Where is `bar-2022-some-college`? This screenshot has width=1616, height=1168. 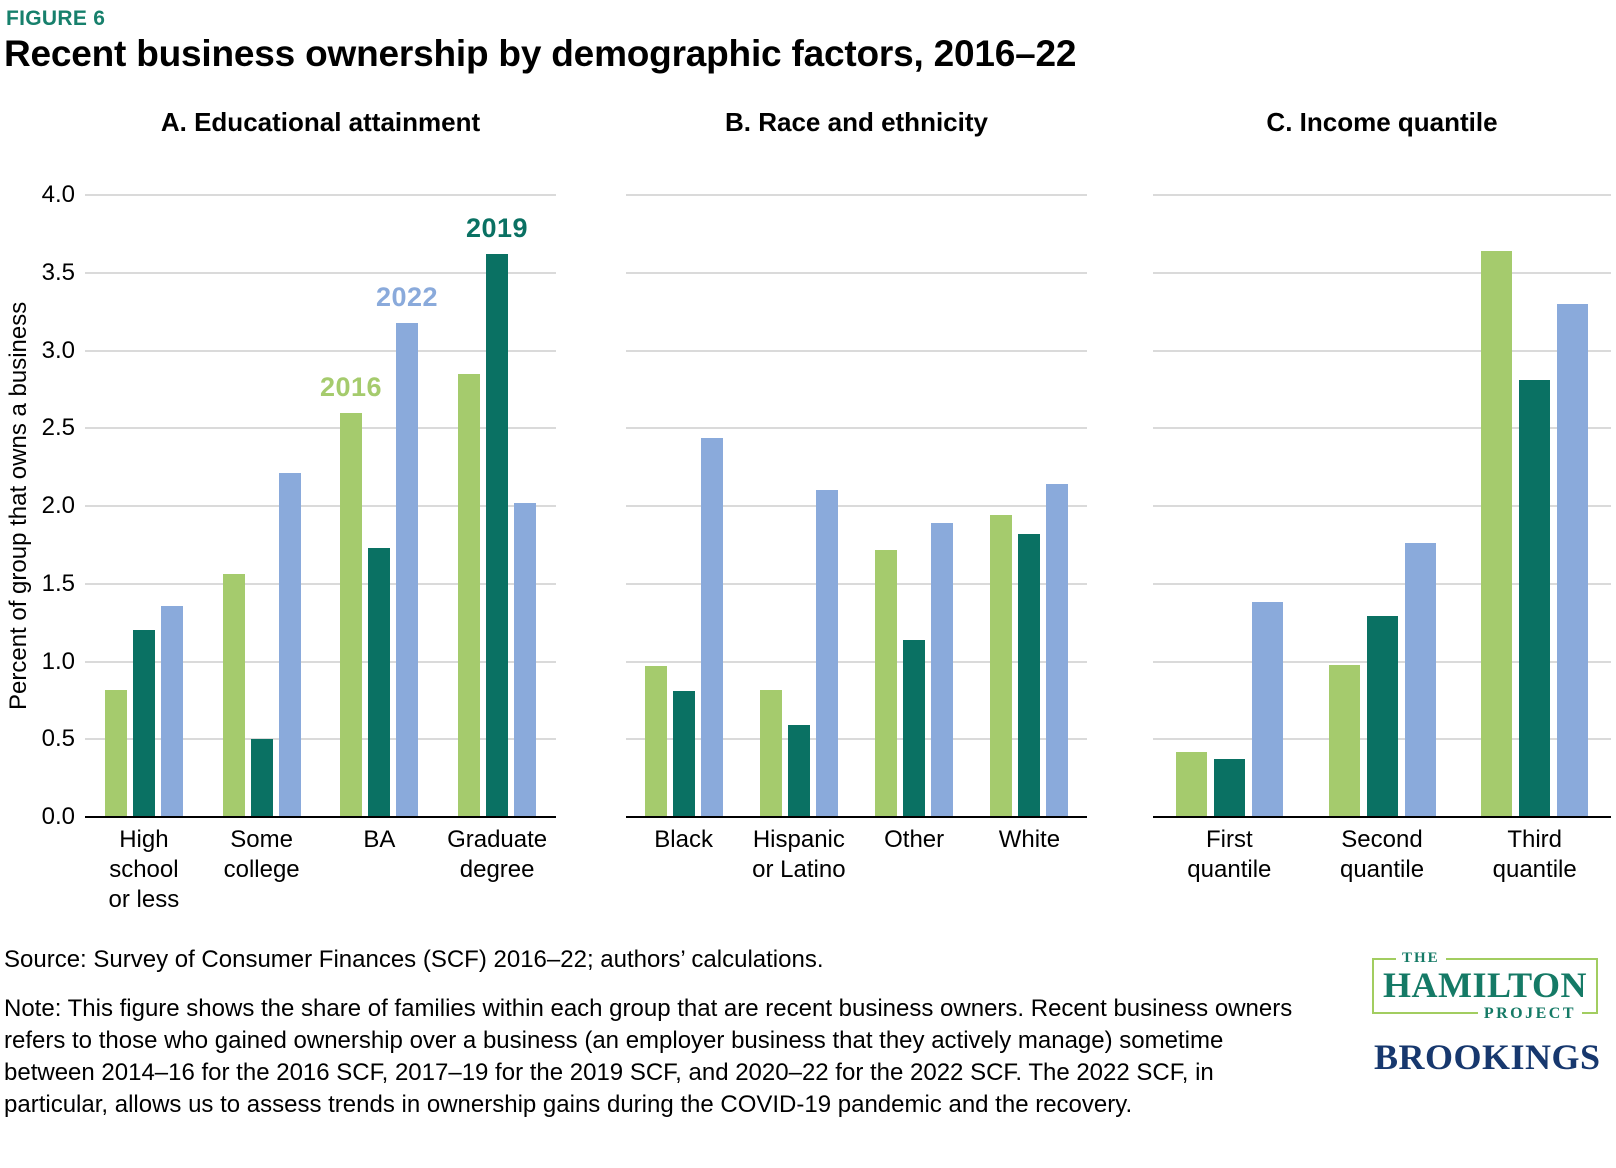 bar-2022-some-college is located at coordinates (289, 645).